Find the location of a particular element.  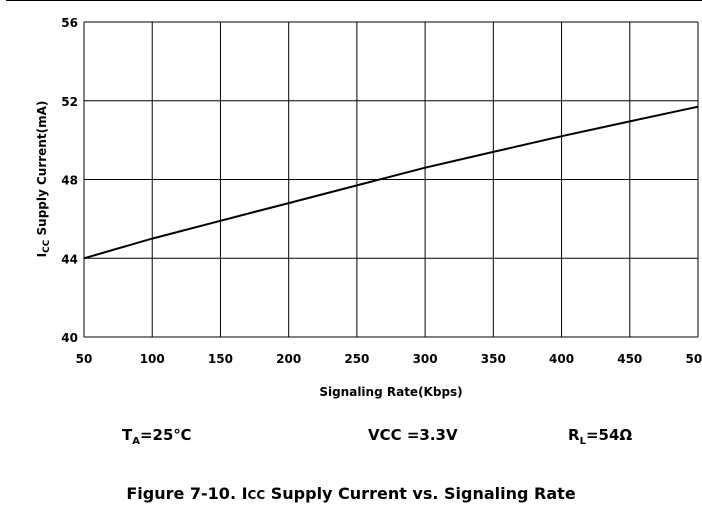

y-tick-label: 52 is located at coordinates (69, 102).